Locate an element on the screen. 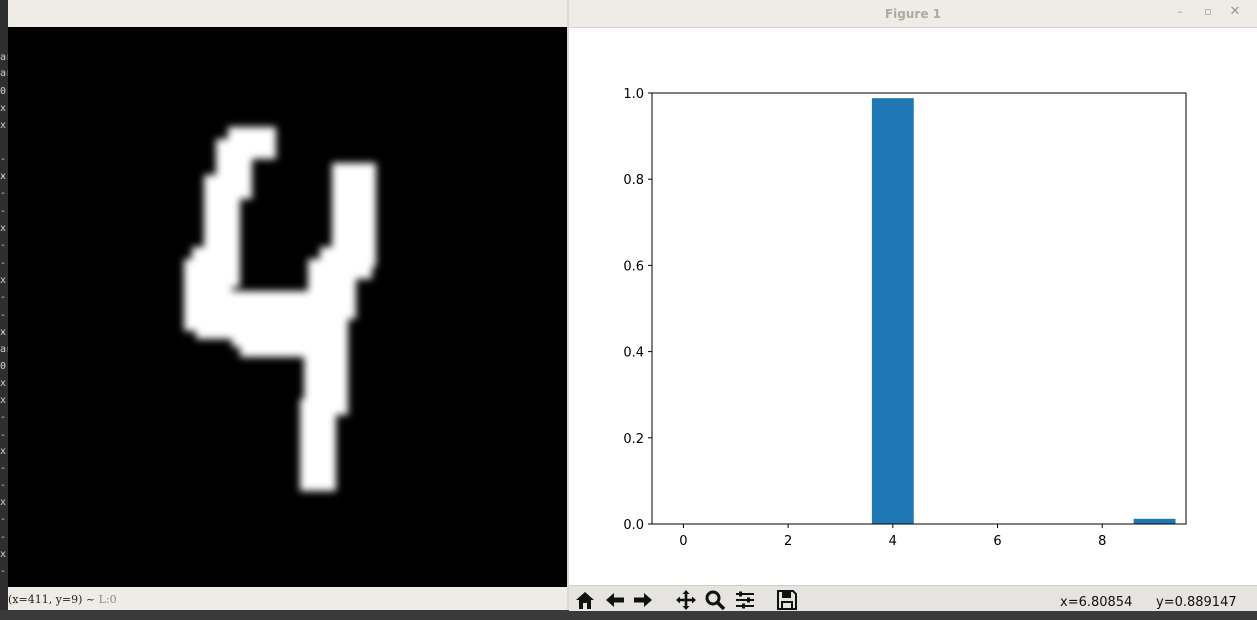 The height and width of the screenshot is (620, 1257). y-tick-label: 0.8 is located at coordinates (633, 180).